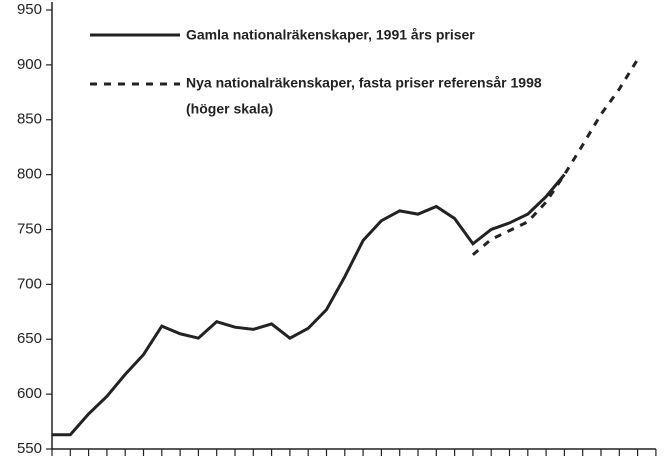  What do you see at coordinates (29, 64) in the screenshot?
I see `y-tick-label: 900` at bounding box center [29, 64].